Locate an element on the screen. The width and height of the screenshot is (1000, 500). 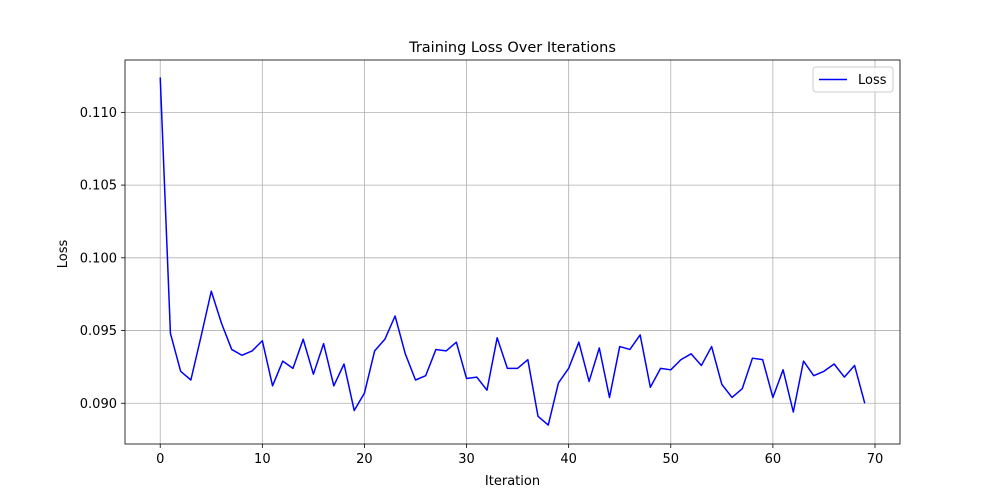
y-tick-label: 0.105 is located at coordinates (98, 186).